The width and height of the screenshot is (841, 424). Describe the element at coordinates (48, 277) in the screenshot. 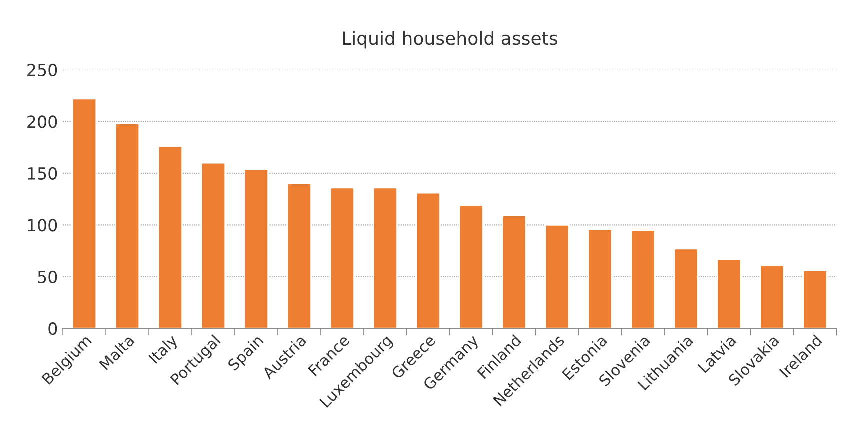

I see `y-tick-label: 50` at that location.